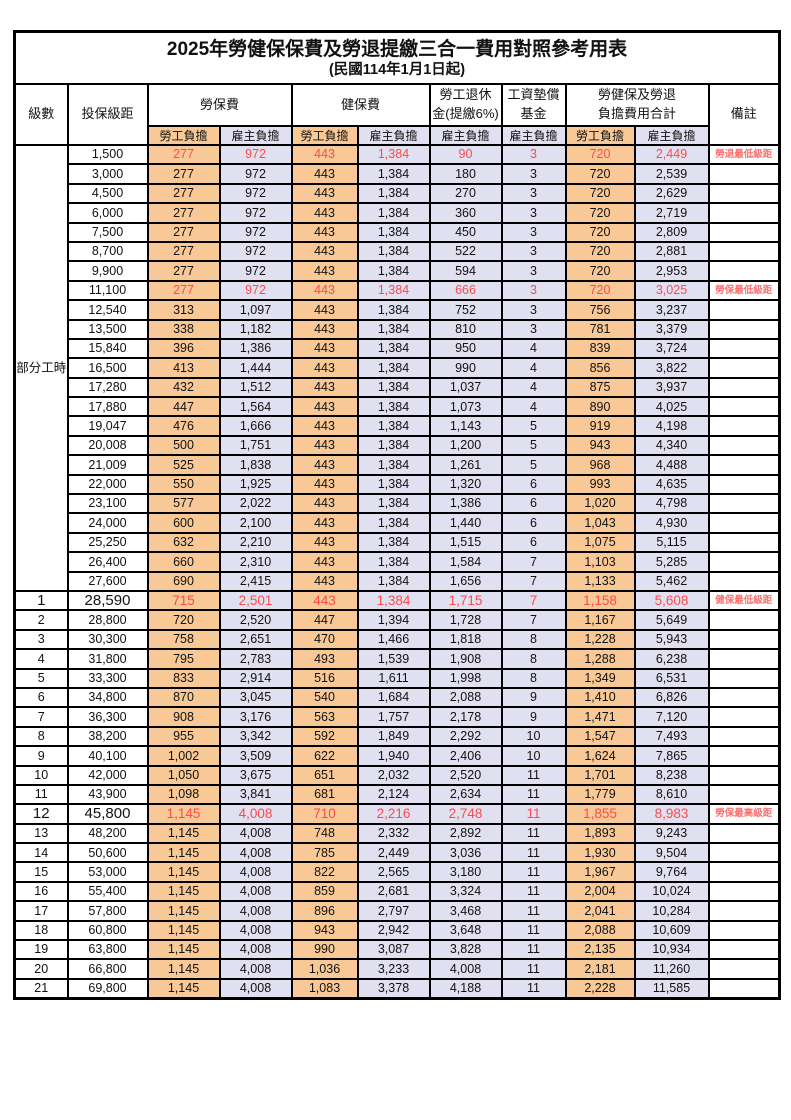 This screenshot has width=791, height=1120. I want to click on subheader-health-employer: 雇主負擔, so click(393, 135).